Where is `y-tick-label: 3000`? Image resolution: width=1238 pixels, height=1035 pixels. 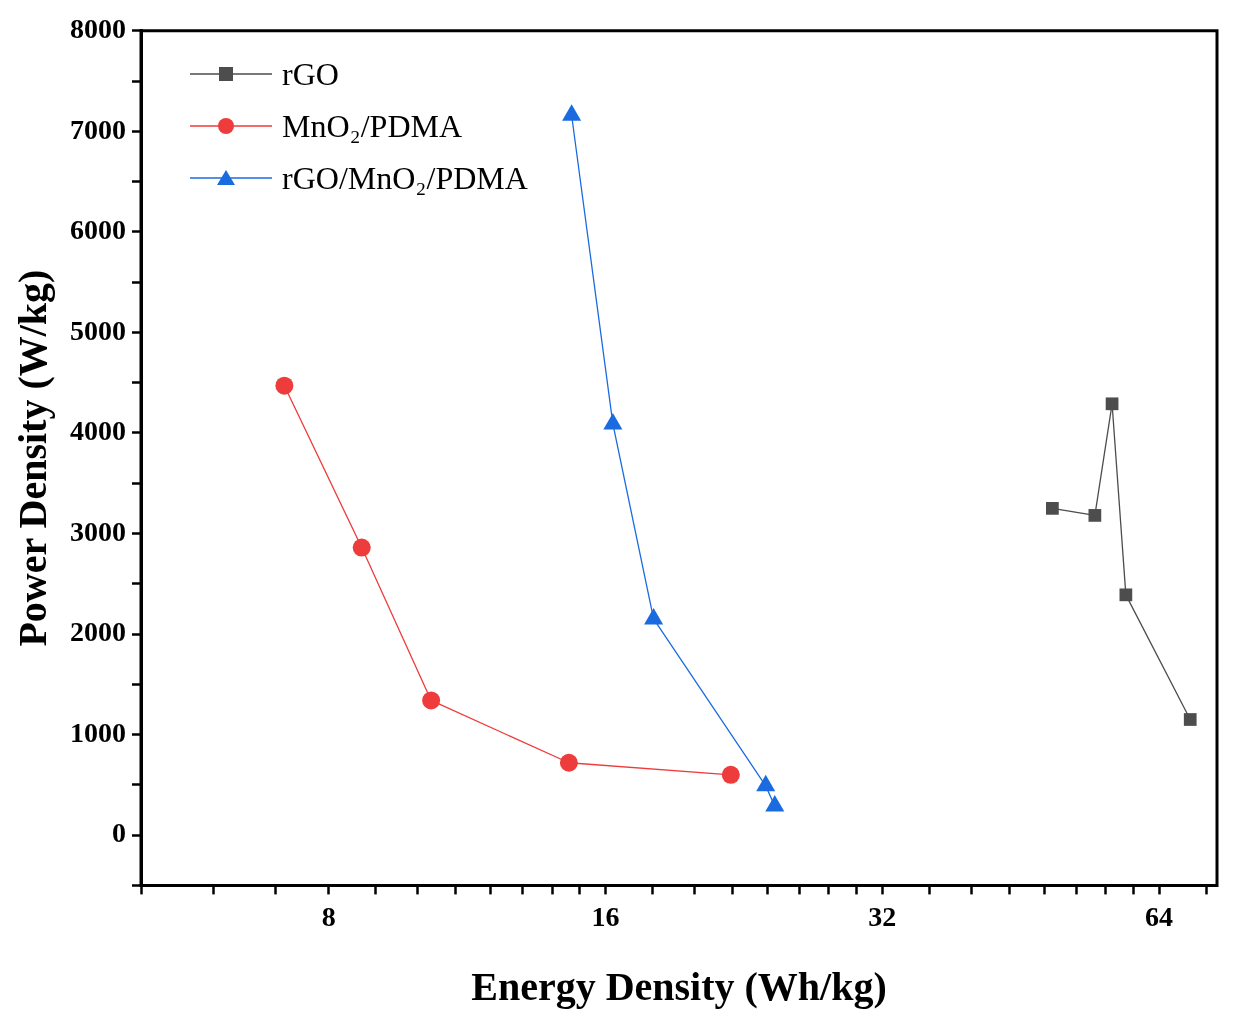
y-tick-label: 3000 is located at coordinates (98, 531).